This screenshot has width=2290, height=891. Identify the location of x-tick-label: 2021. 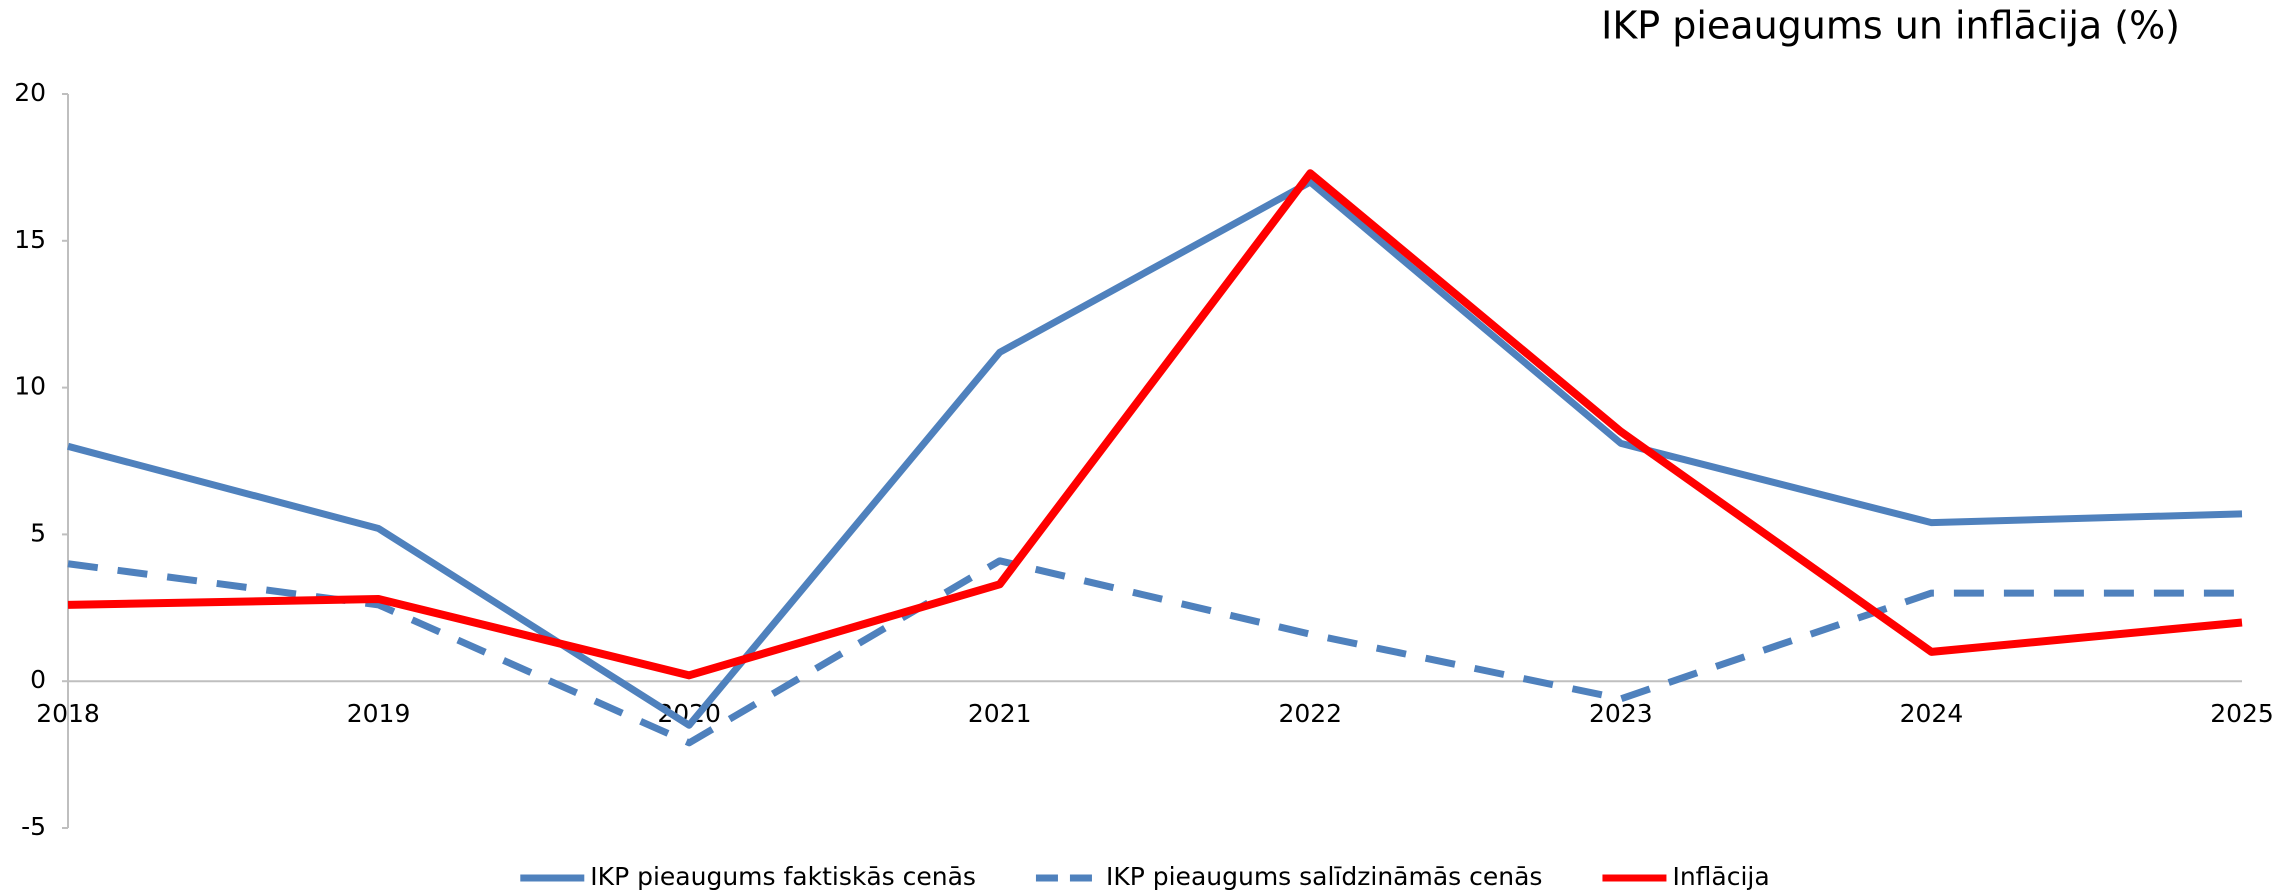
(1000, 713).